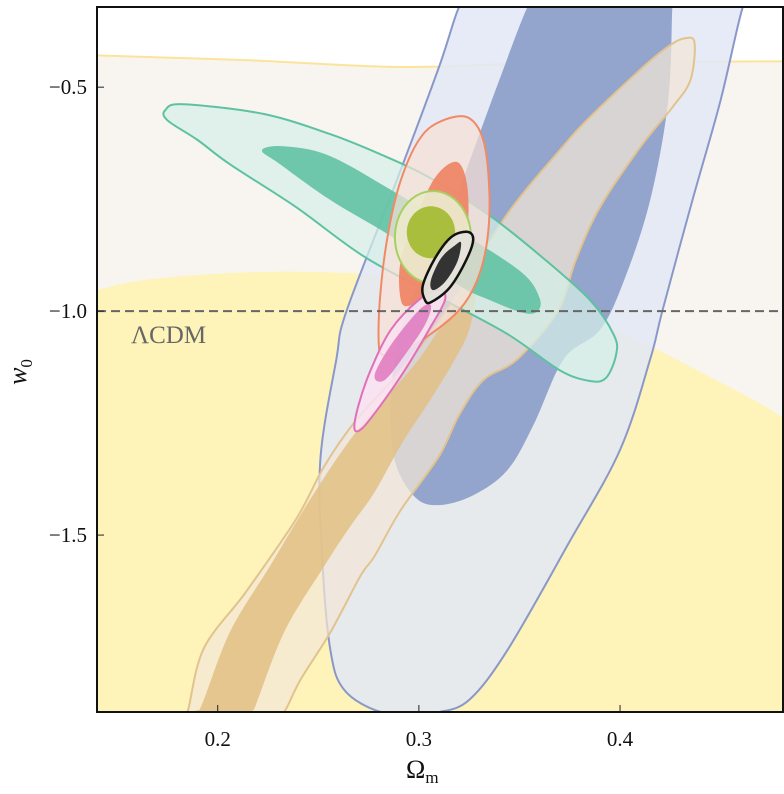 The width and height of the screenshot is (784, 794). What do you see at coordinates (26, 363) in the screenshot?
I see `y-axis-label-sub: 0` at bounding box center [26, 363].